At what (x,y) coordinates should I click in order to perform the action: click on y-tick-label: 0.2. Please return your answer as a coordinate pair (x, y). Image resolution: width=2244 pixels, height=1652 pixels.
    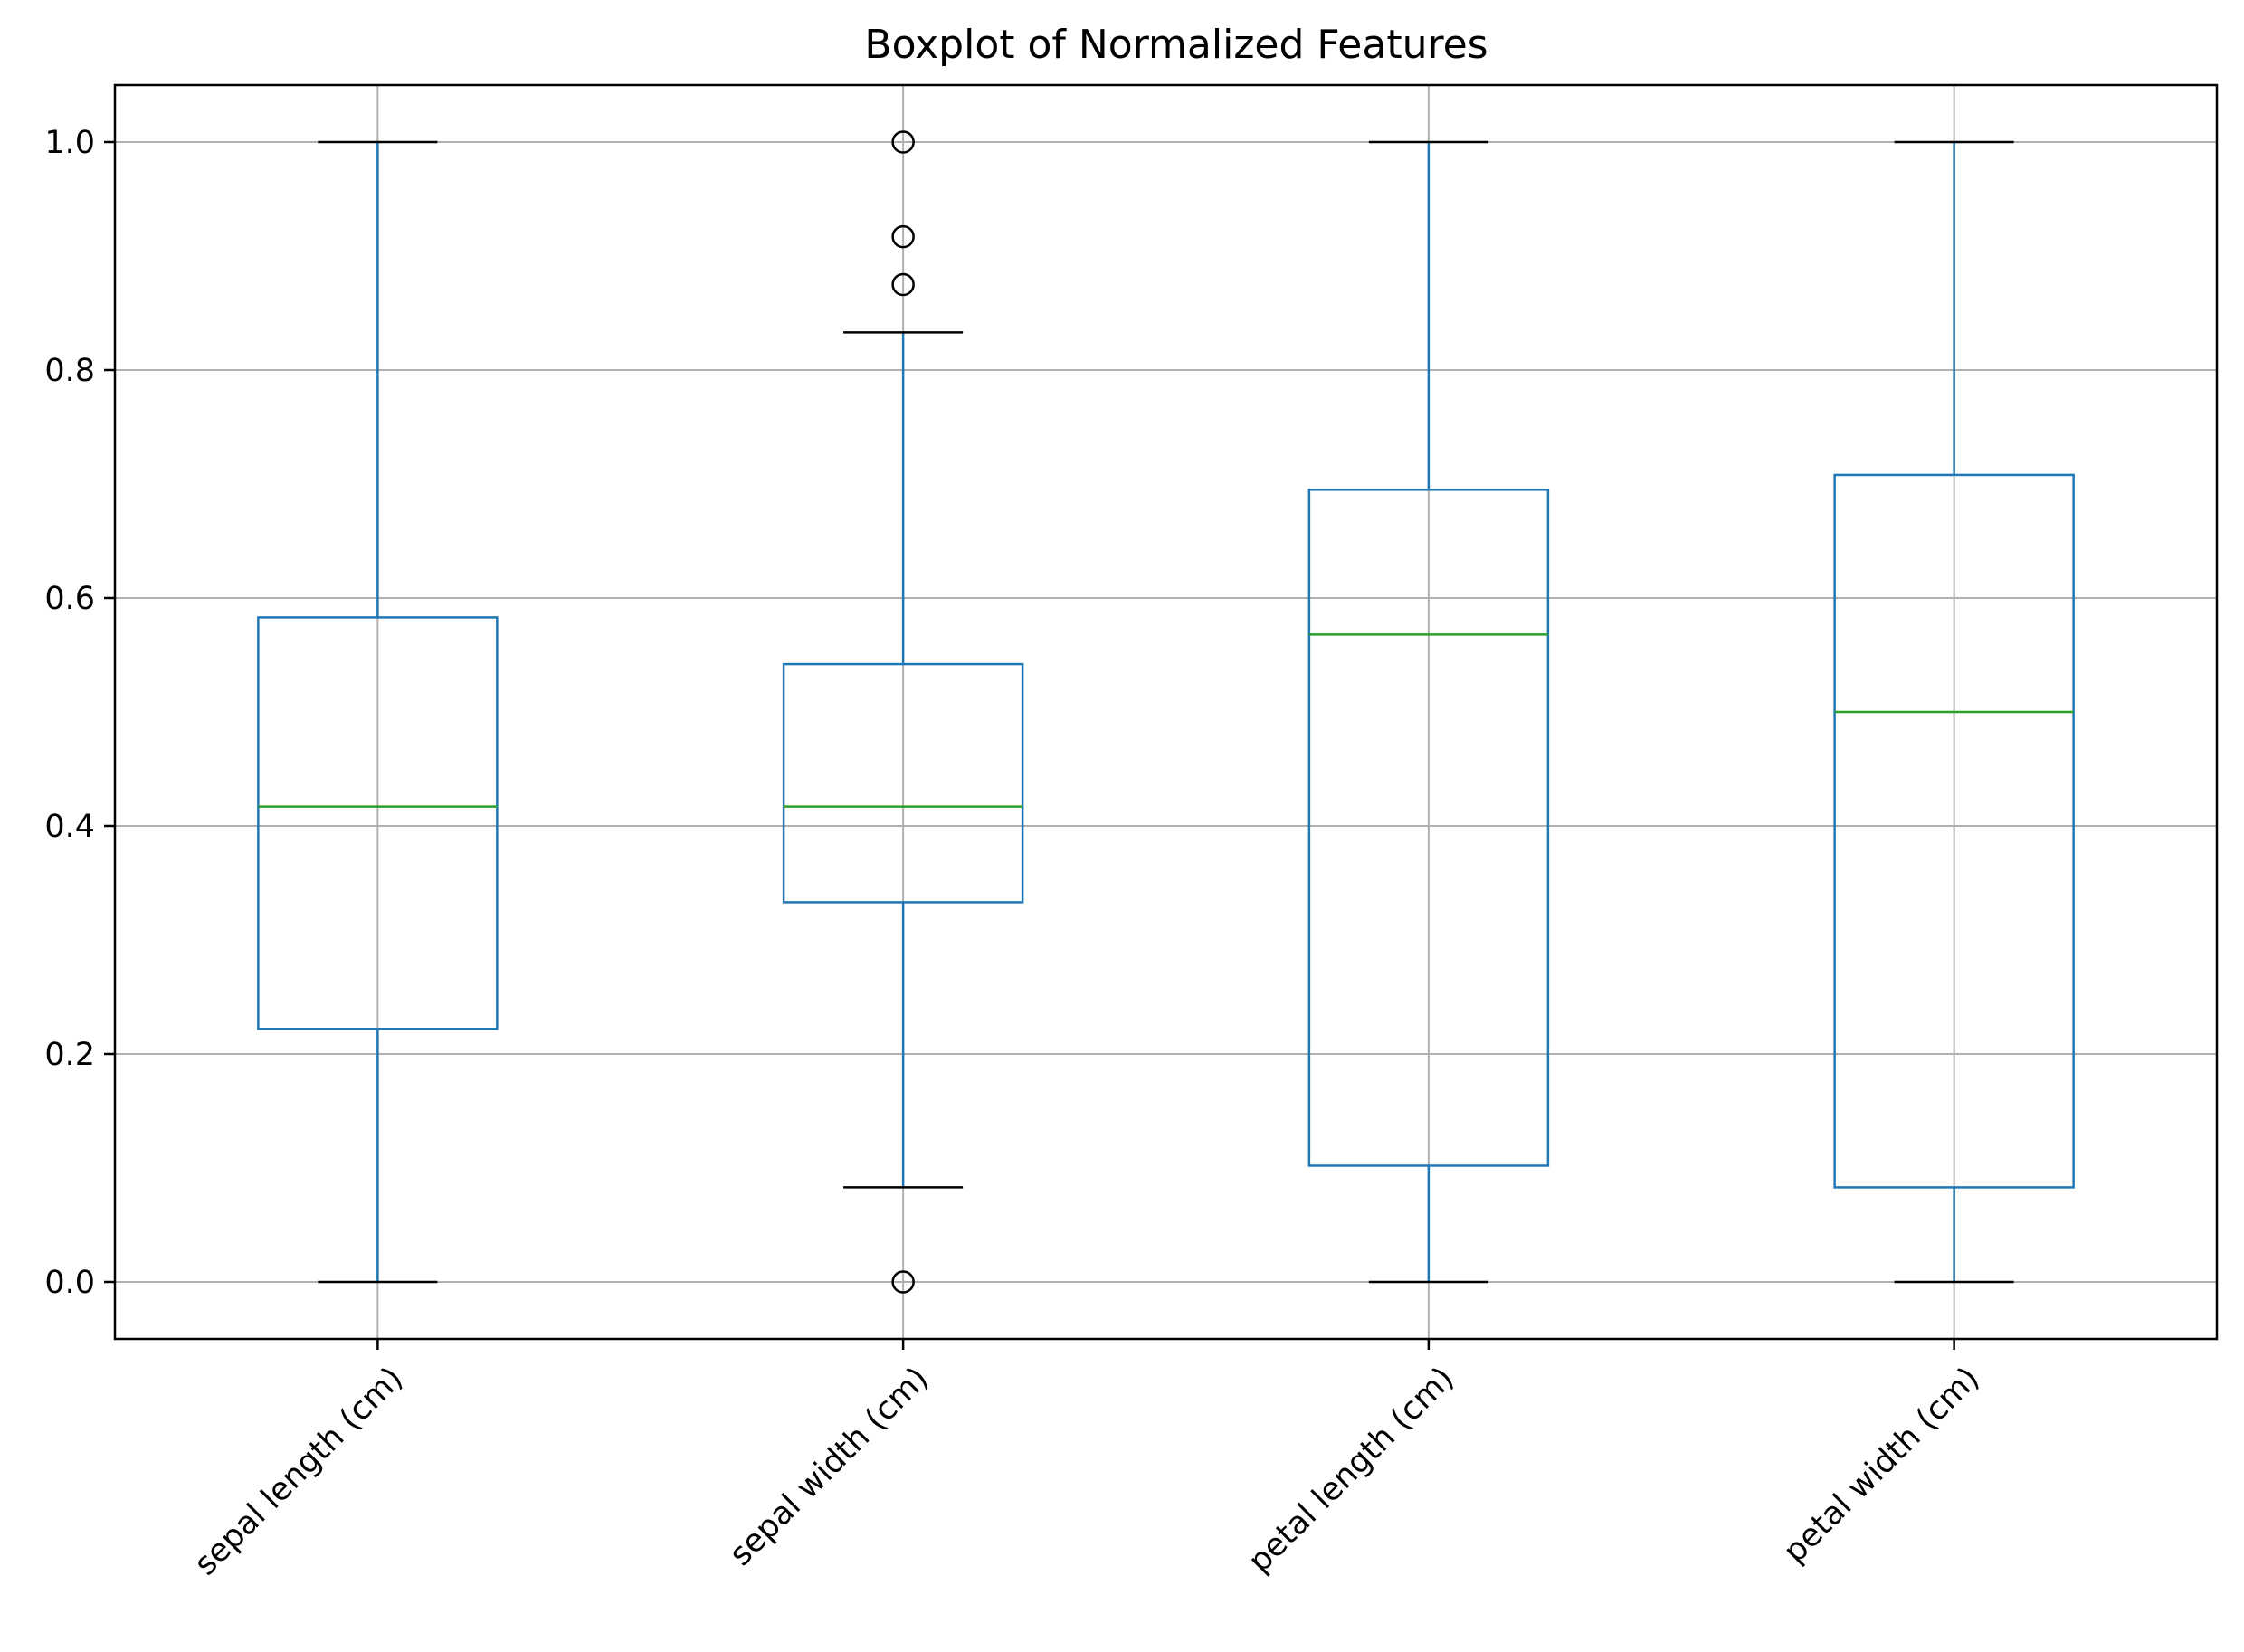
    Looking at the image, I should click on (69, 1055).